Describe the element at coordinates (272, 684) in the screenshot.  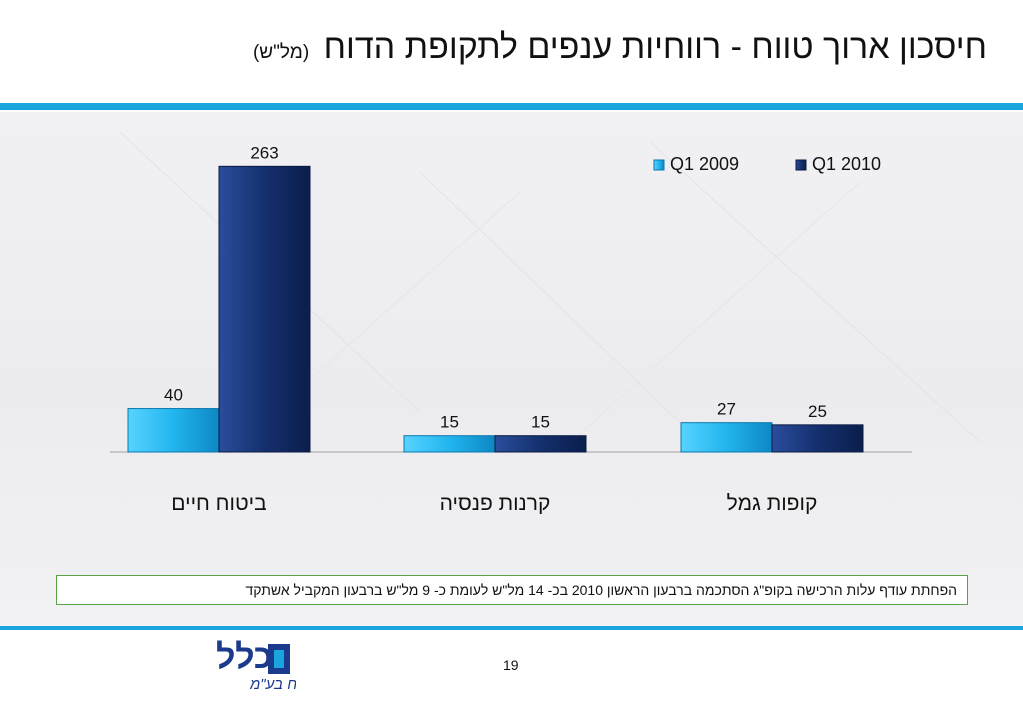
I see `logo-tagline: החזקות עסקי ביטוח בע"מ` at that location.